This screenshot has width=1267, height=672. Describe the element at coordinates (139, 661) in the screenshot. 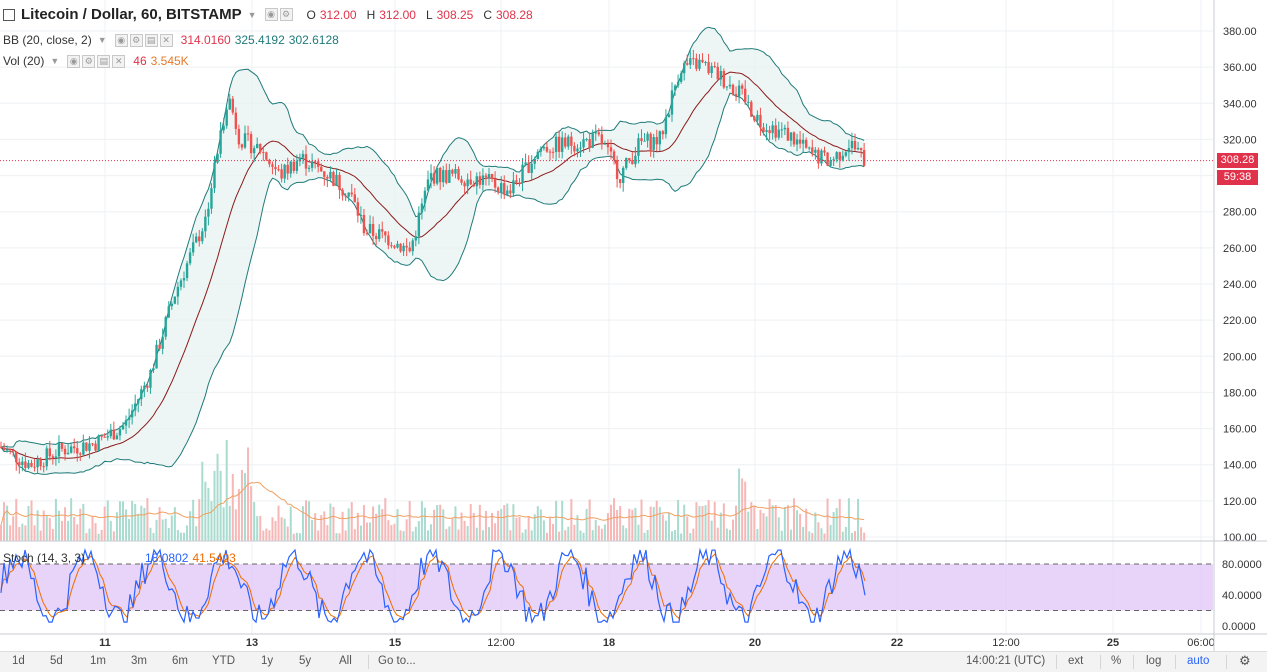

I see `range-3m: 3m` at that location.